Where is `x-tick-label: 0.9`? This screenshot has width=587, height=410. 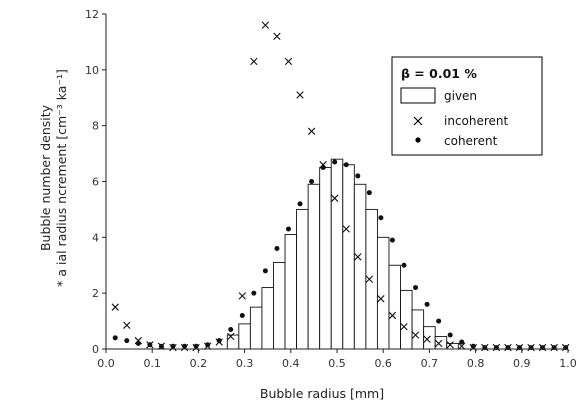 x-tick-label: 0.9 is located at coordinates (522, 363).